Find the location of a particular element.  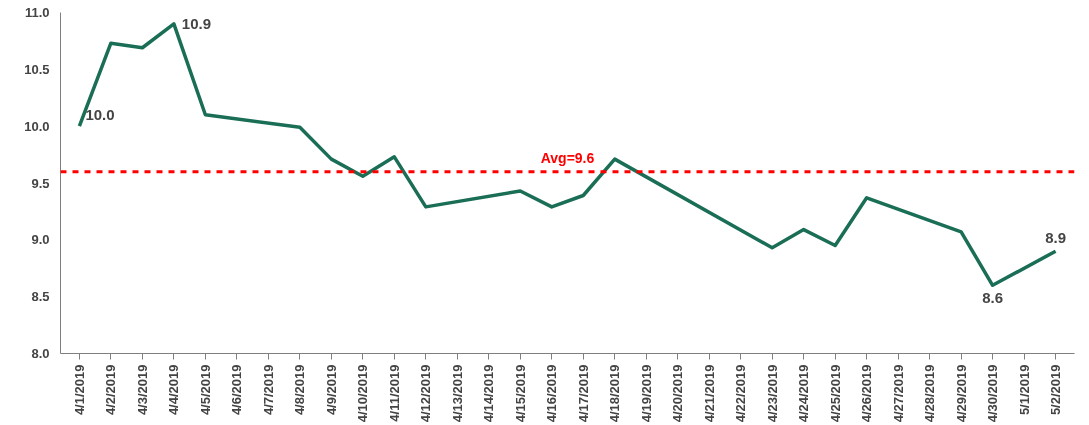

x-tick-label: 4/8/2019 is located at coordinates (300, 390).